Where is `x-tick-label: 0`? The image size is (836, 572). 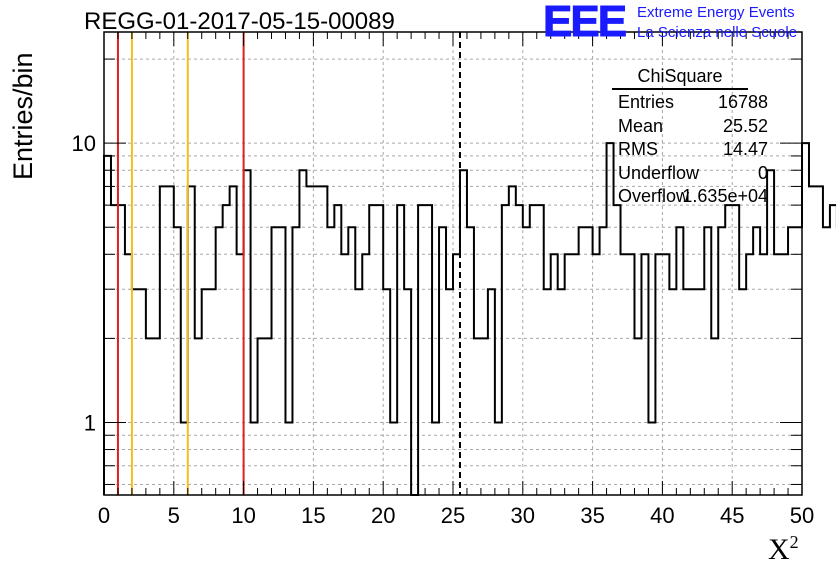 x-tick-label: 0 is located at coordinates (104, 515).